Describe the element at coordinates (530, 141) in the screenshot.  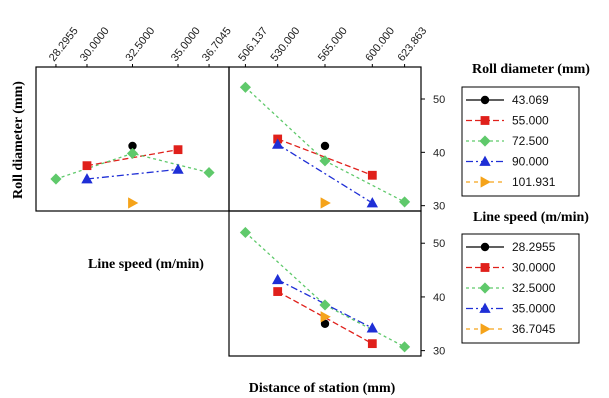
I see `legend-item-label: 72.500` at that location.